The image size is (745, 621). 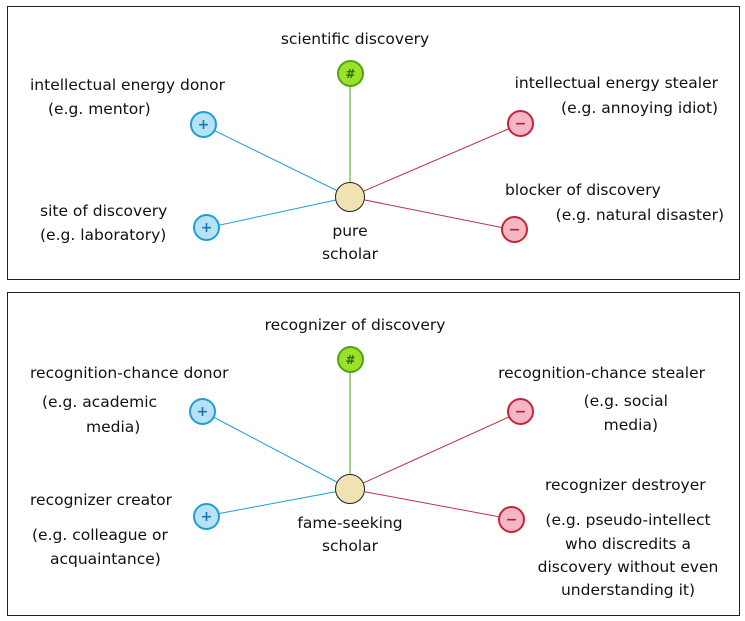 What do you see at coordinates (100, 402) in the screenshot?
I see `left-upper-label-line2: (e.g. academic` at bounding box center [100, 402].